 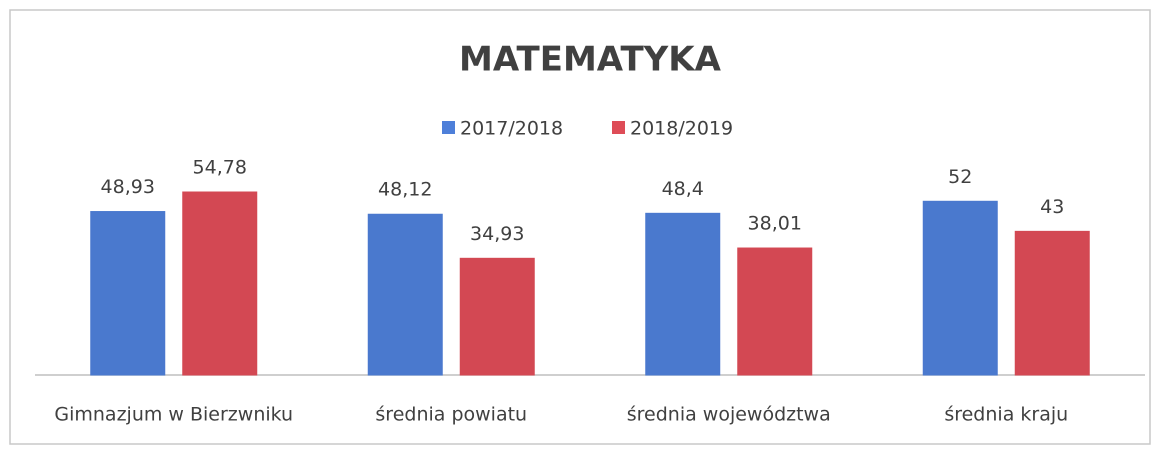 I want to click on legend-label: 2018/2019, so click(x=681, y=129).